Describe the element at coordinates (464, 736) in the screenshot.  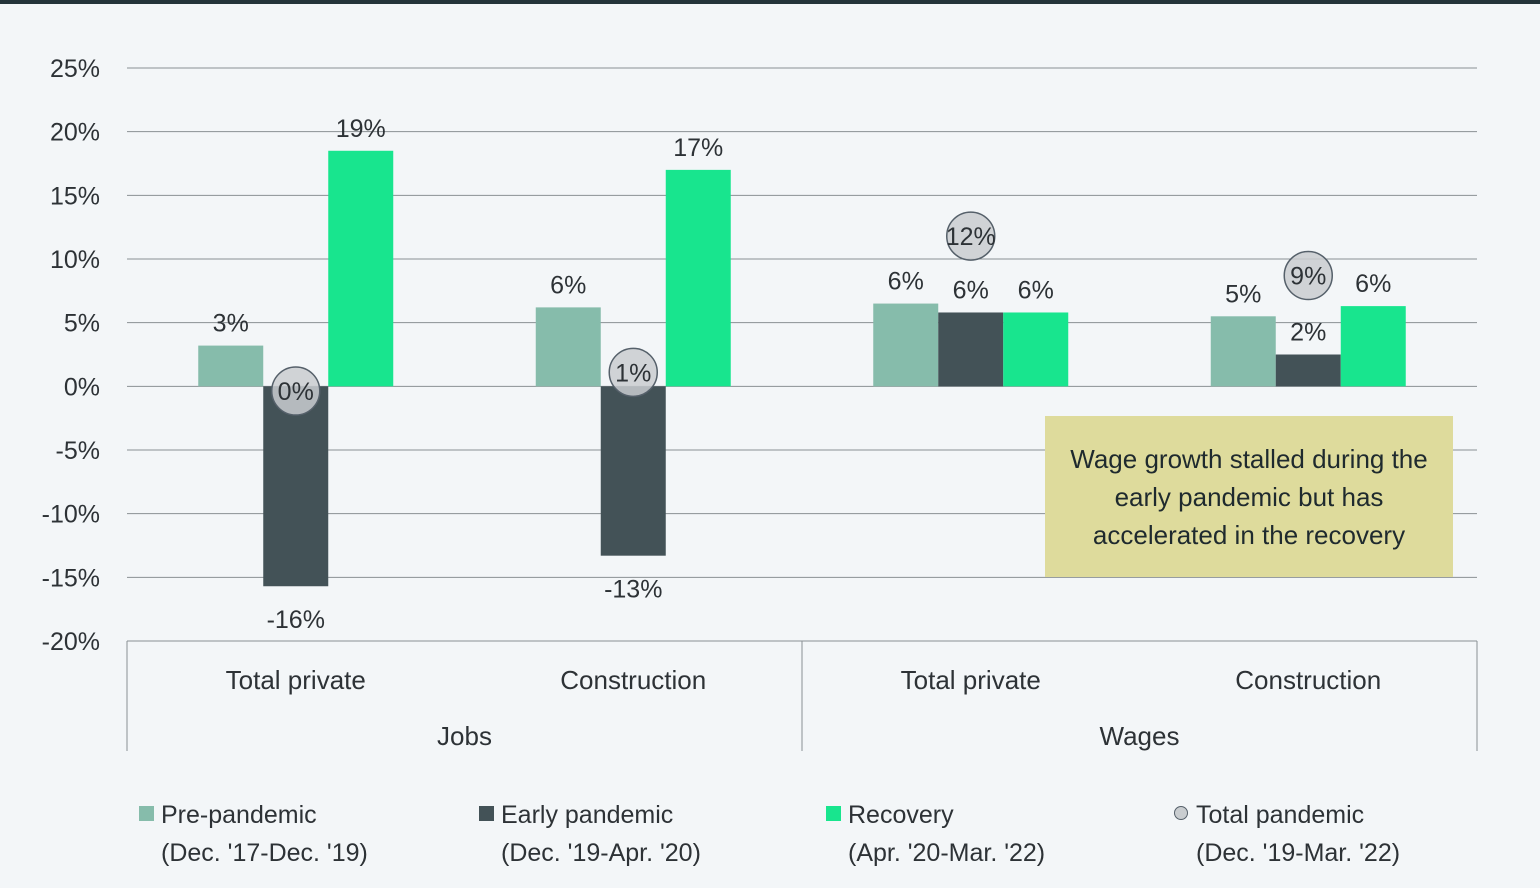
I see `x-group-label: Jobs` at that location.